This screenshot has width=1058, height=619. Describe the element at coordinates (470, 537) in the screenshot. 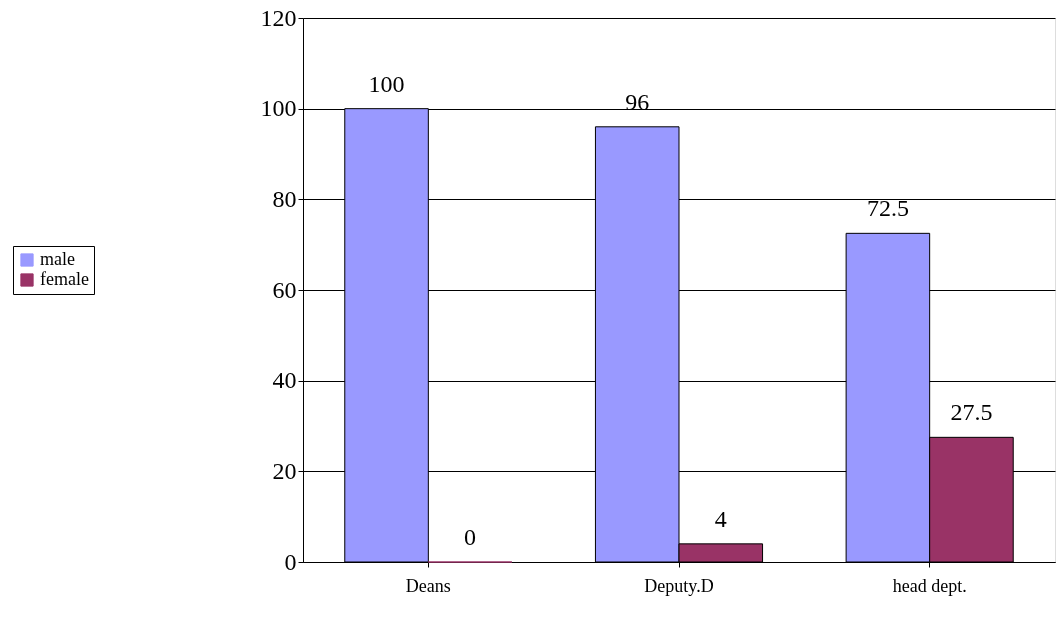

I see `data-label: 0` at that location.